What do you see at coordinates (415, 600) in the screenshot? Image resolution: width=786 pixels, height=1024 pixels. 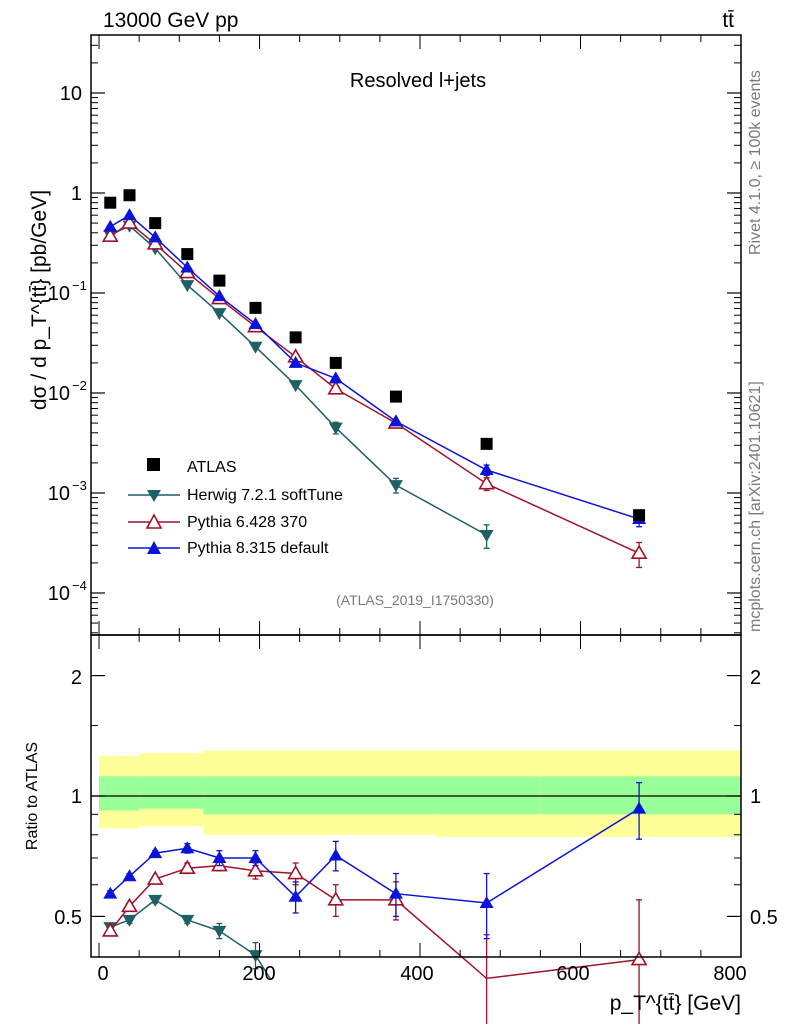 I see `analysis-id: (ATLAS_2019_I1750330)` at bounding box center [415, 600].